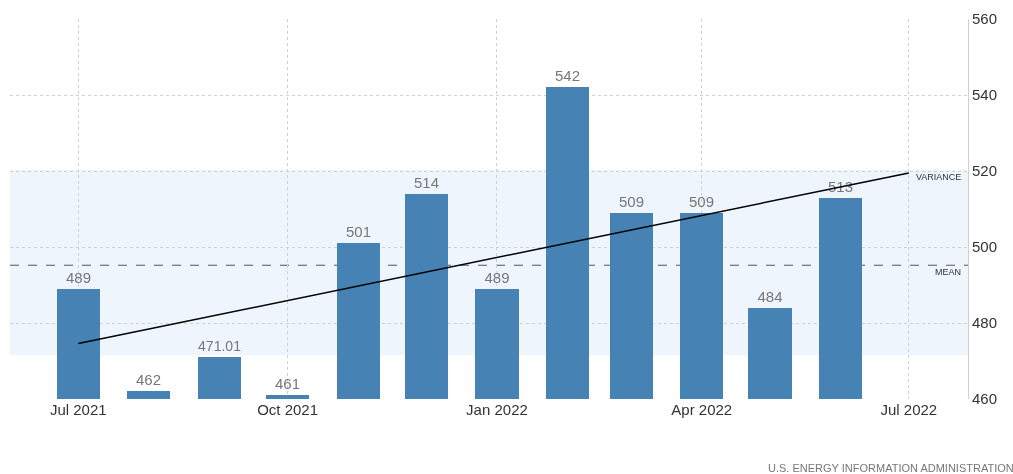  What do you see at coordinates (567, 75) in the screenshot?
I see `data-label: 542` at bounding box center [567, 75].